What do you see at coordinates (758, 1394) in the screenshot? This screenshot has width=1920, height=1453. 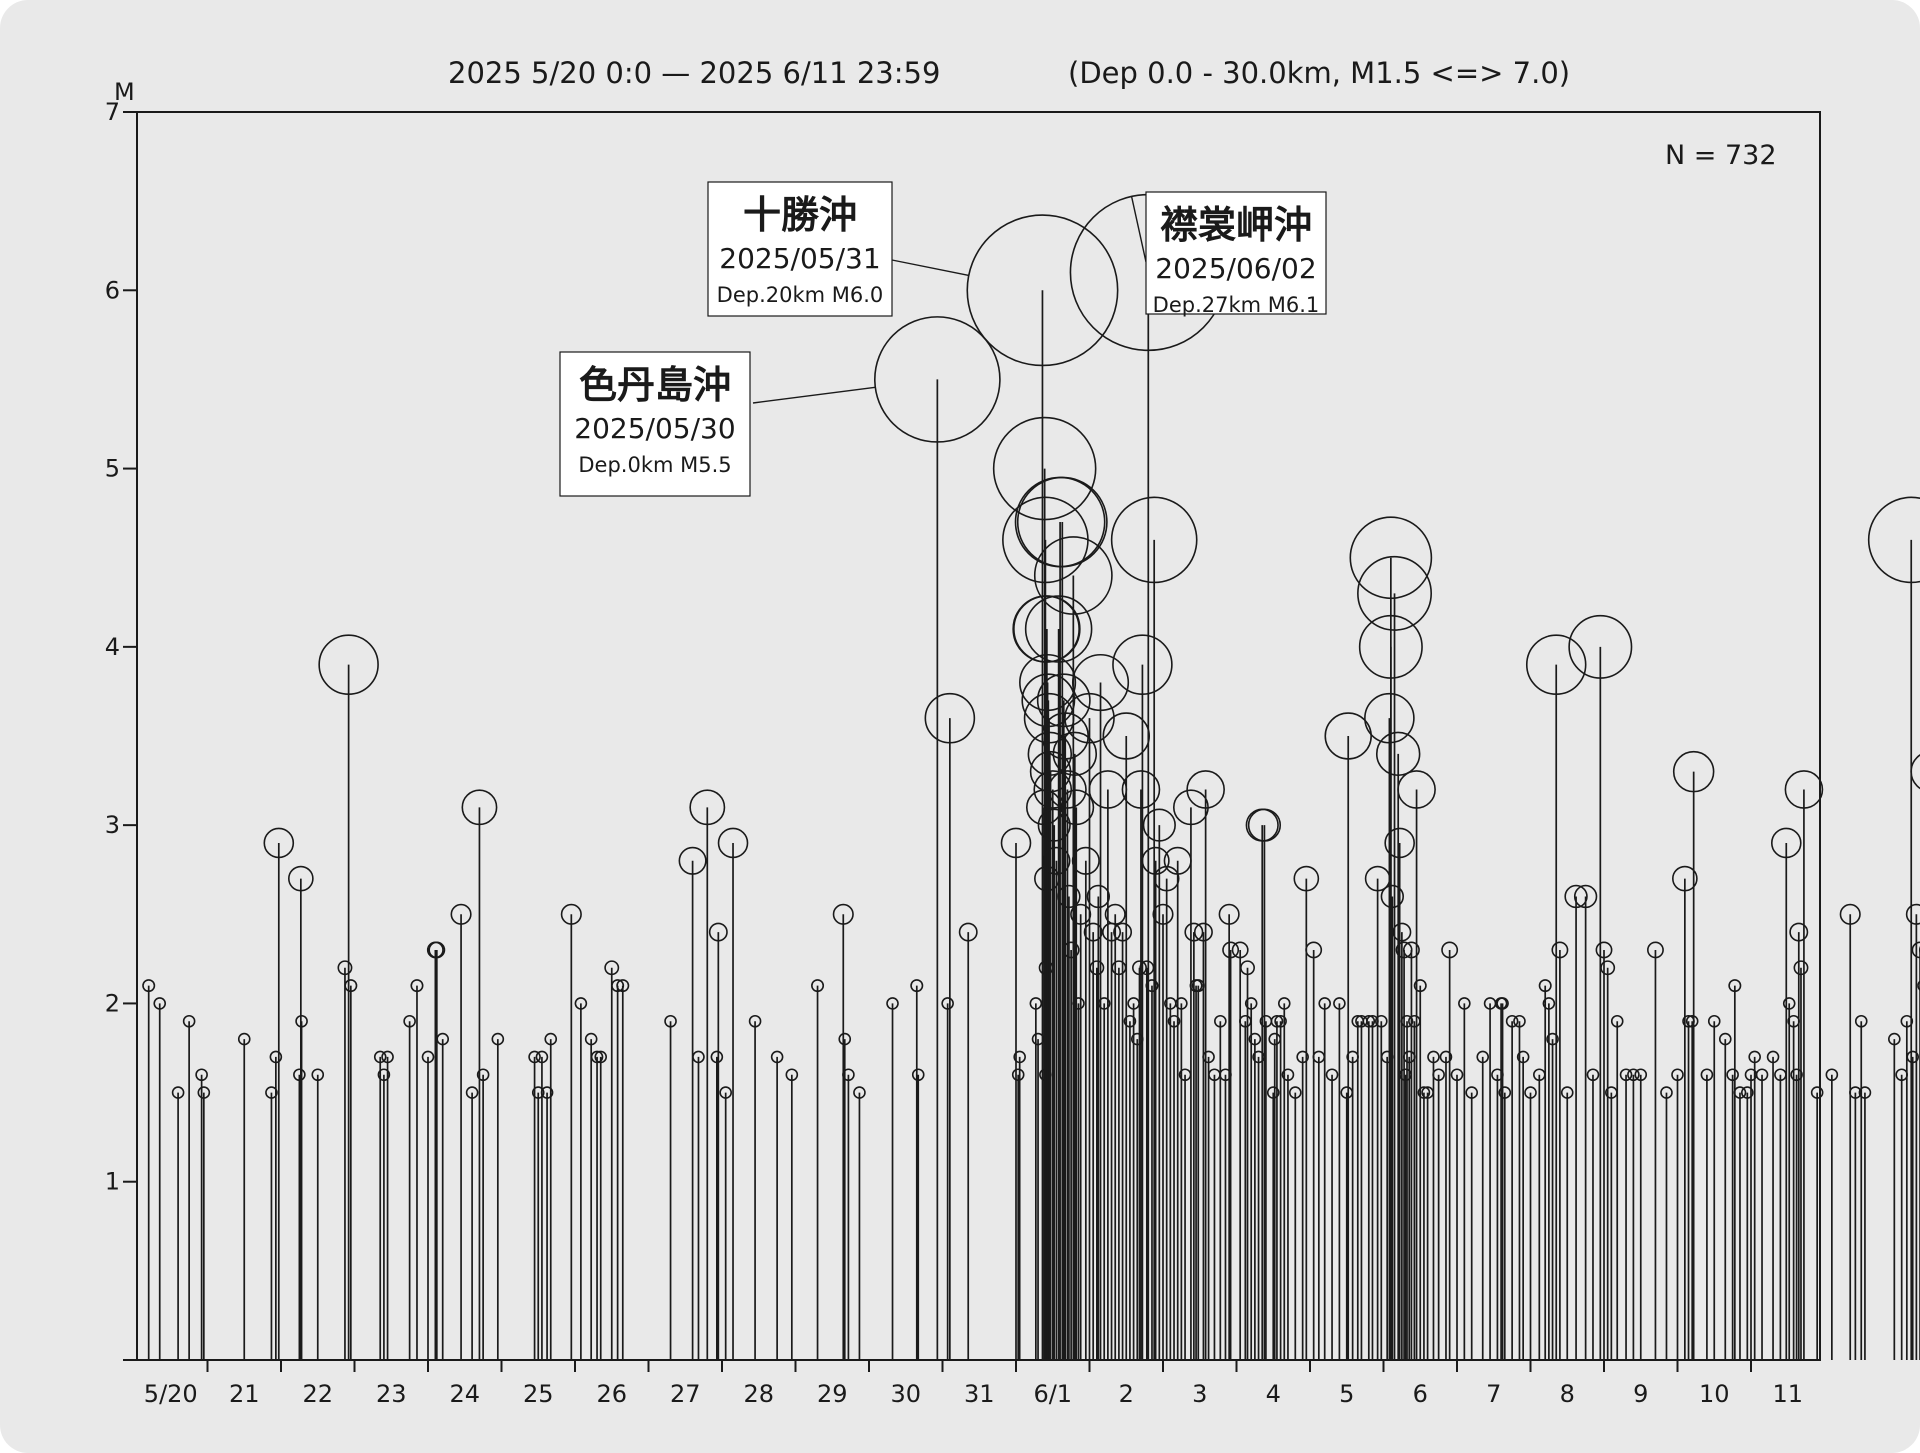 I see `x-tick-label: 28` at bounding box center [758, 1394].